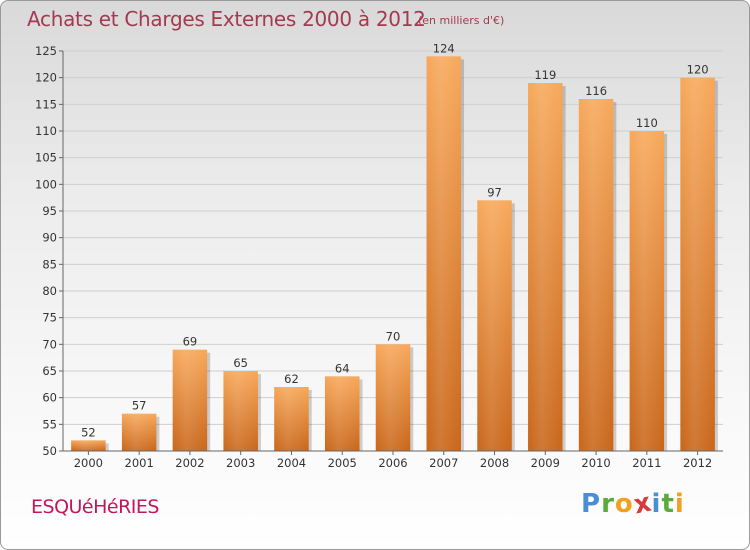 The width and height of the screenshot is (750, 550). Describe the element at coordinates (49, 344) in the screenshot. I see `y-tick-label: 70` at that location.